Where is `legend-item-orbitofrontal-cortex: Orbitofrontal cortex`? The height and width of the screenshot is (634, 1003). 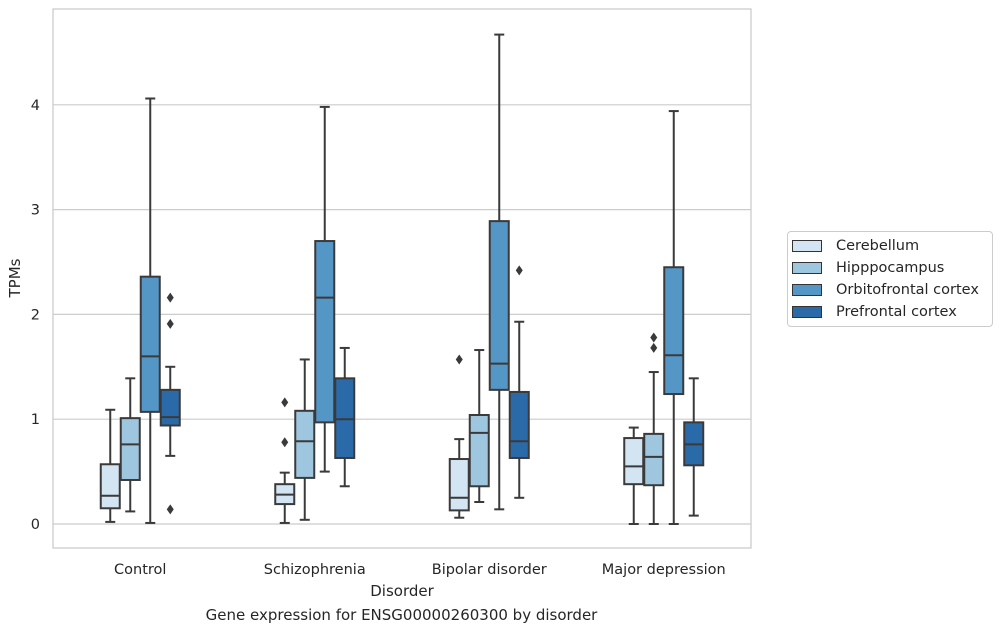
legend-item-orbitofrontal-cortex: Orbitofrontal cortex is located at coordinates (885, 290).